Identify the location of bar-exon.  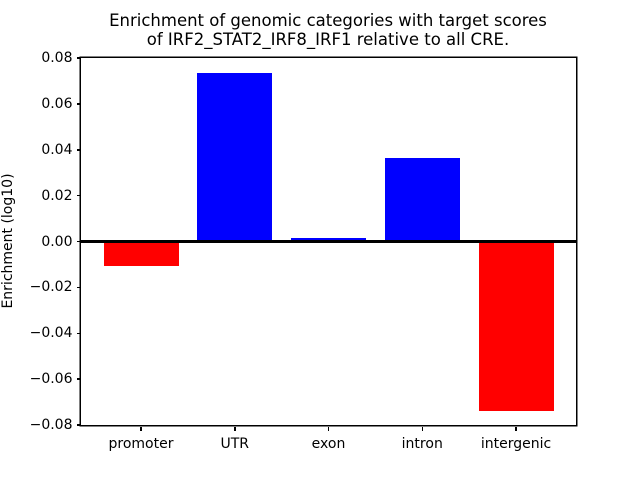
(328, 239).